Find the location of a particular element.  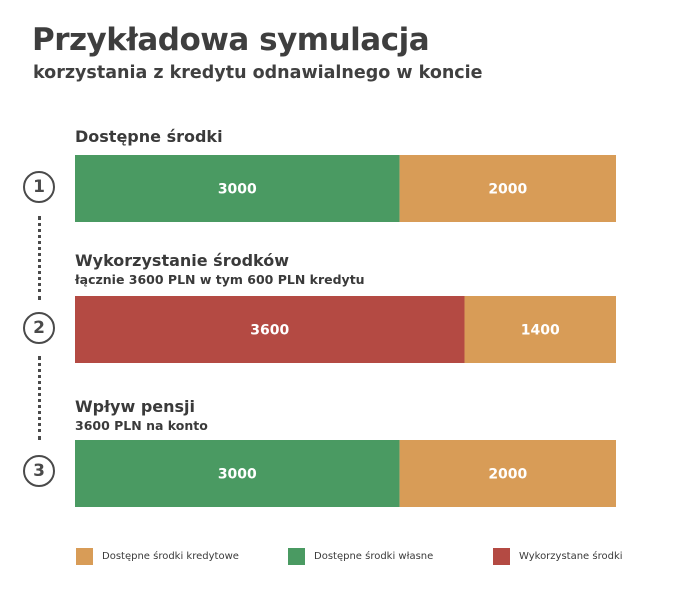

step-3-badge: 3 is located at coordinates (39, 471).